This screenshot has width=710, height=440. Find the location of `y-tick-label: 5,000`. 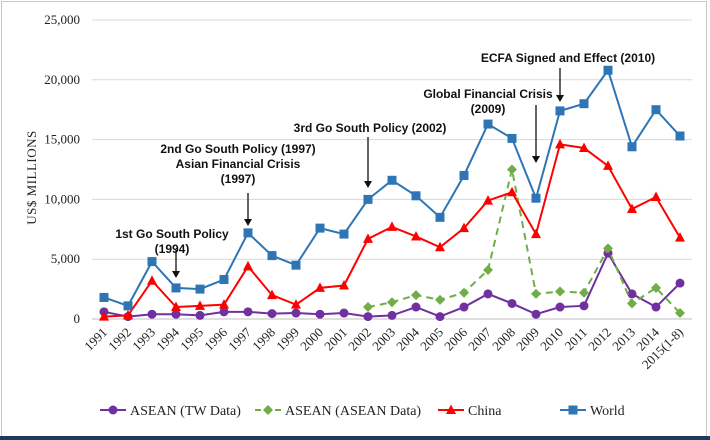

y-tick-label: 5,000 is located at coordinates (65, 258).